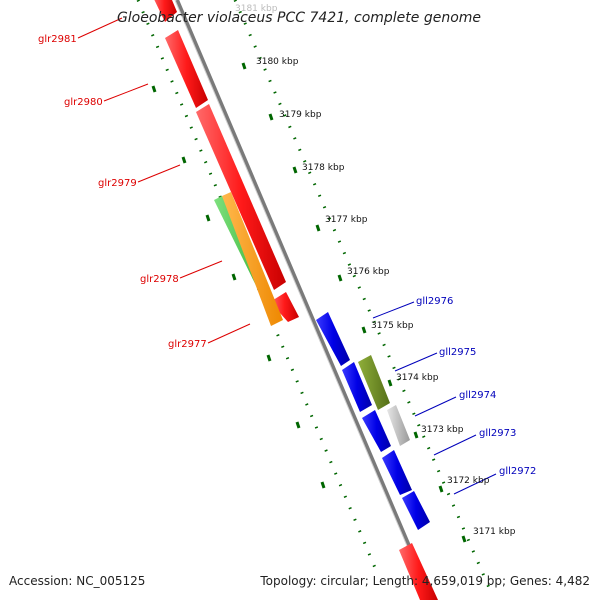  I want to click on gene-gll2973-arrow, so click(397, 472).